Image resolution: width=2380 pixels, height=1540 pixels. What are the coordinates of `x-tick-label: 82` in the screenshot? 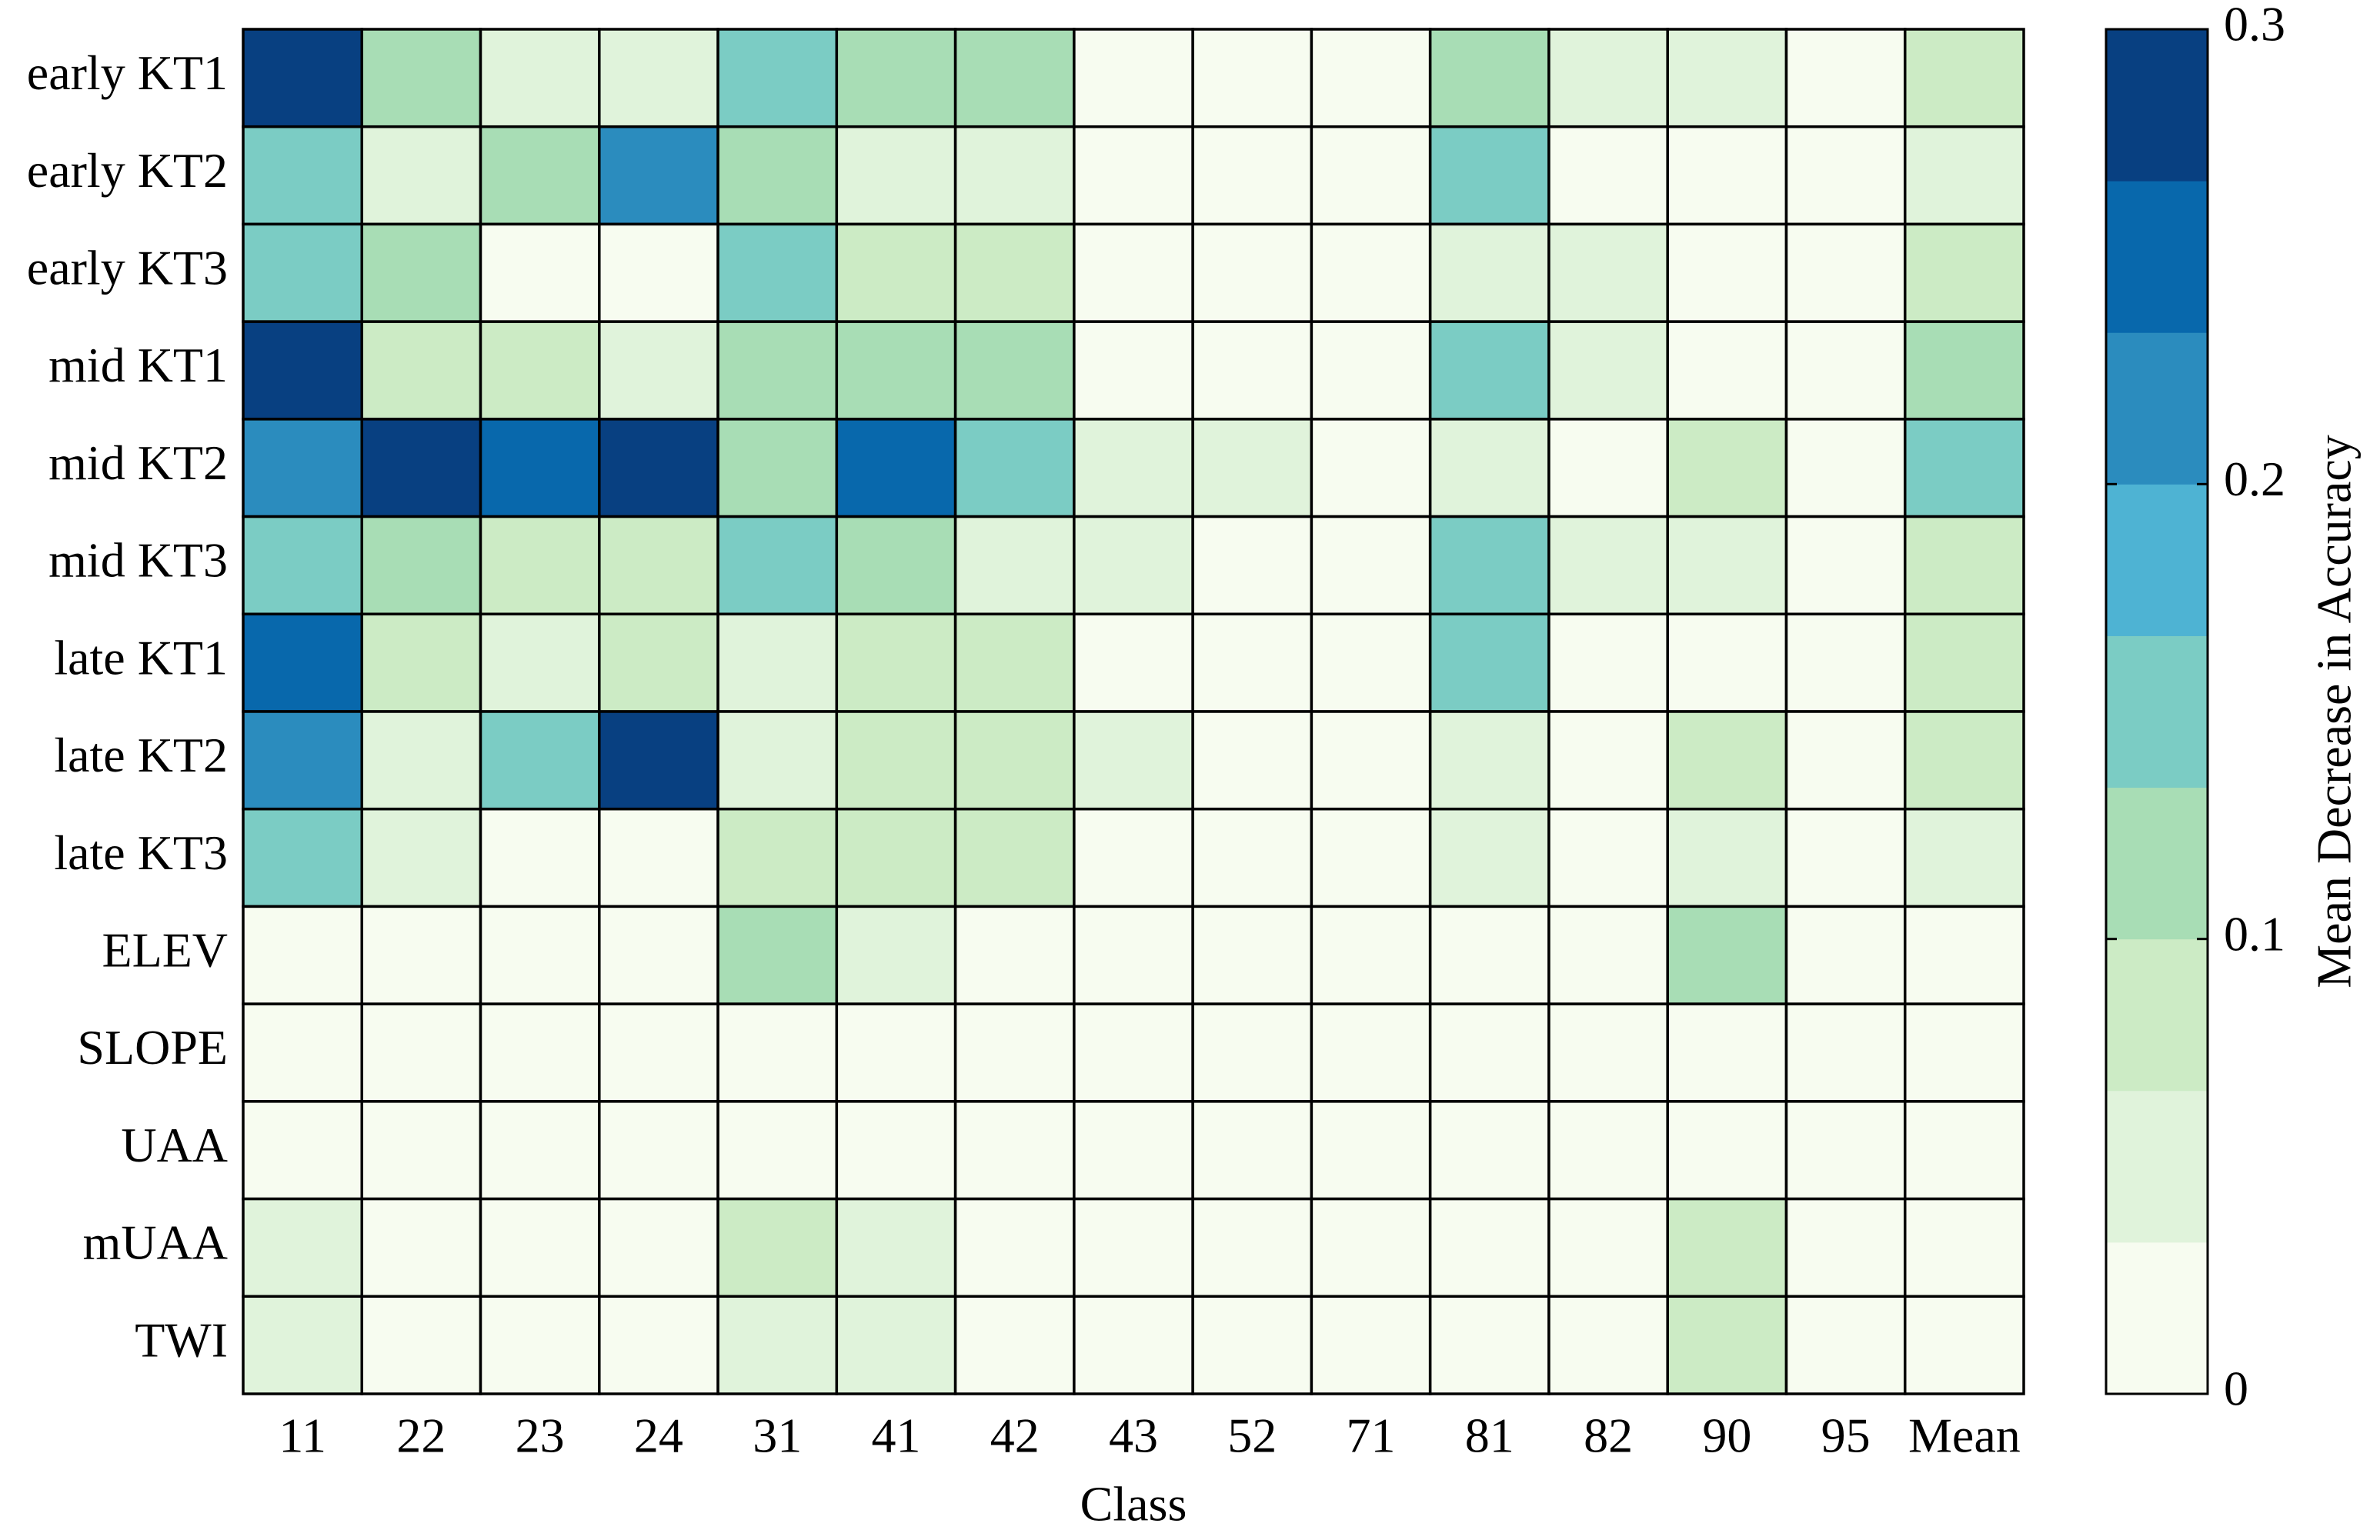 It's located at (1609, 1436).